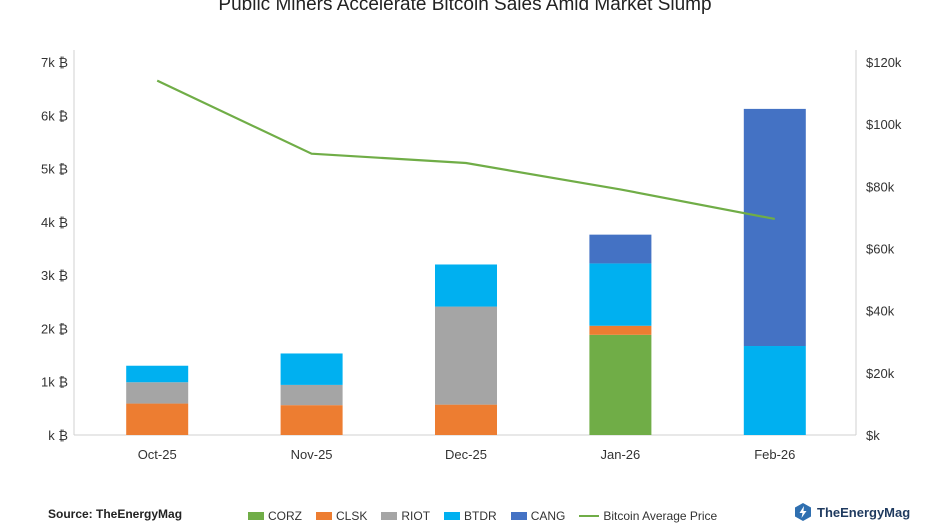 The image size is (930, 523). What do you see at coordinates (774, 454) in the screenshot?
I see `x-tick-label: Feb-26` at bounding box center [774, 454].